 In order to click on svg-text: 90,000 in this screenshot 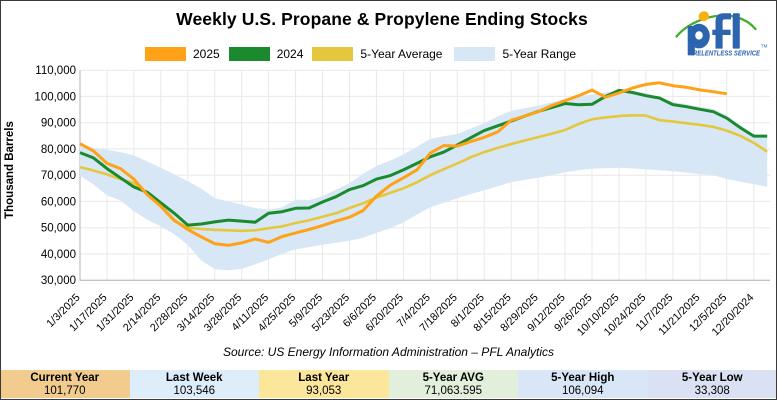, I will do `click(58, 124)`.